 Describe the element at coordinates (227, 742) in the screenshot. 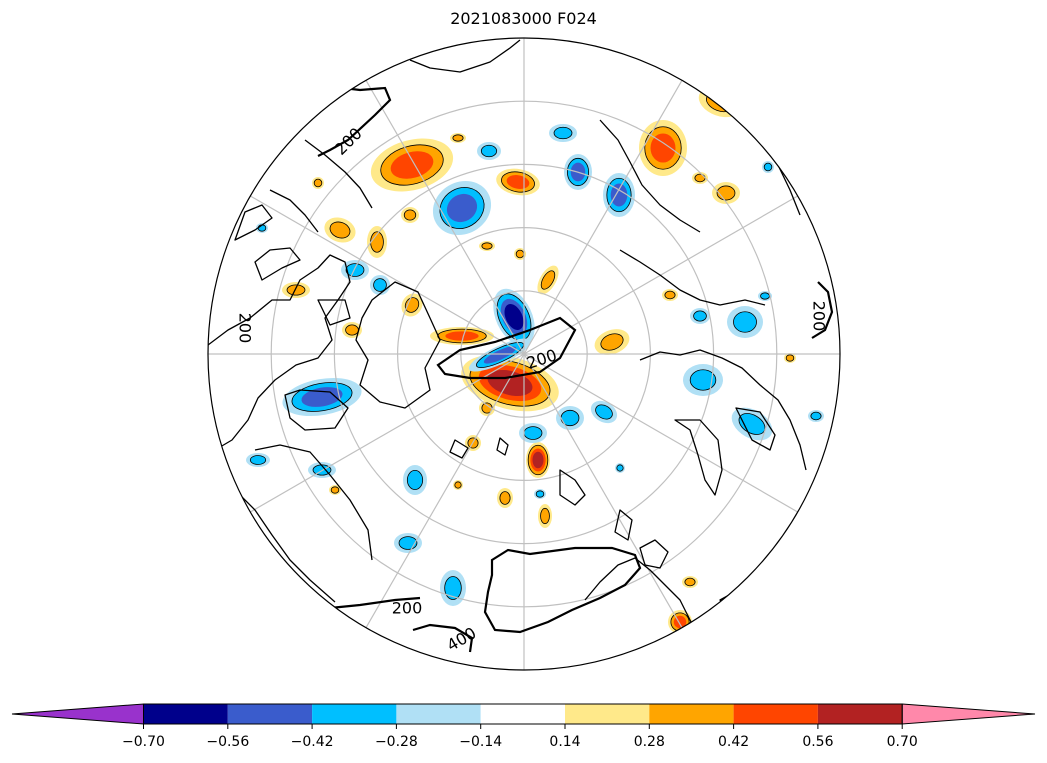

I see `colorbar-tick-label: −0.56` at that location.